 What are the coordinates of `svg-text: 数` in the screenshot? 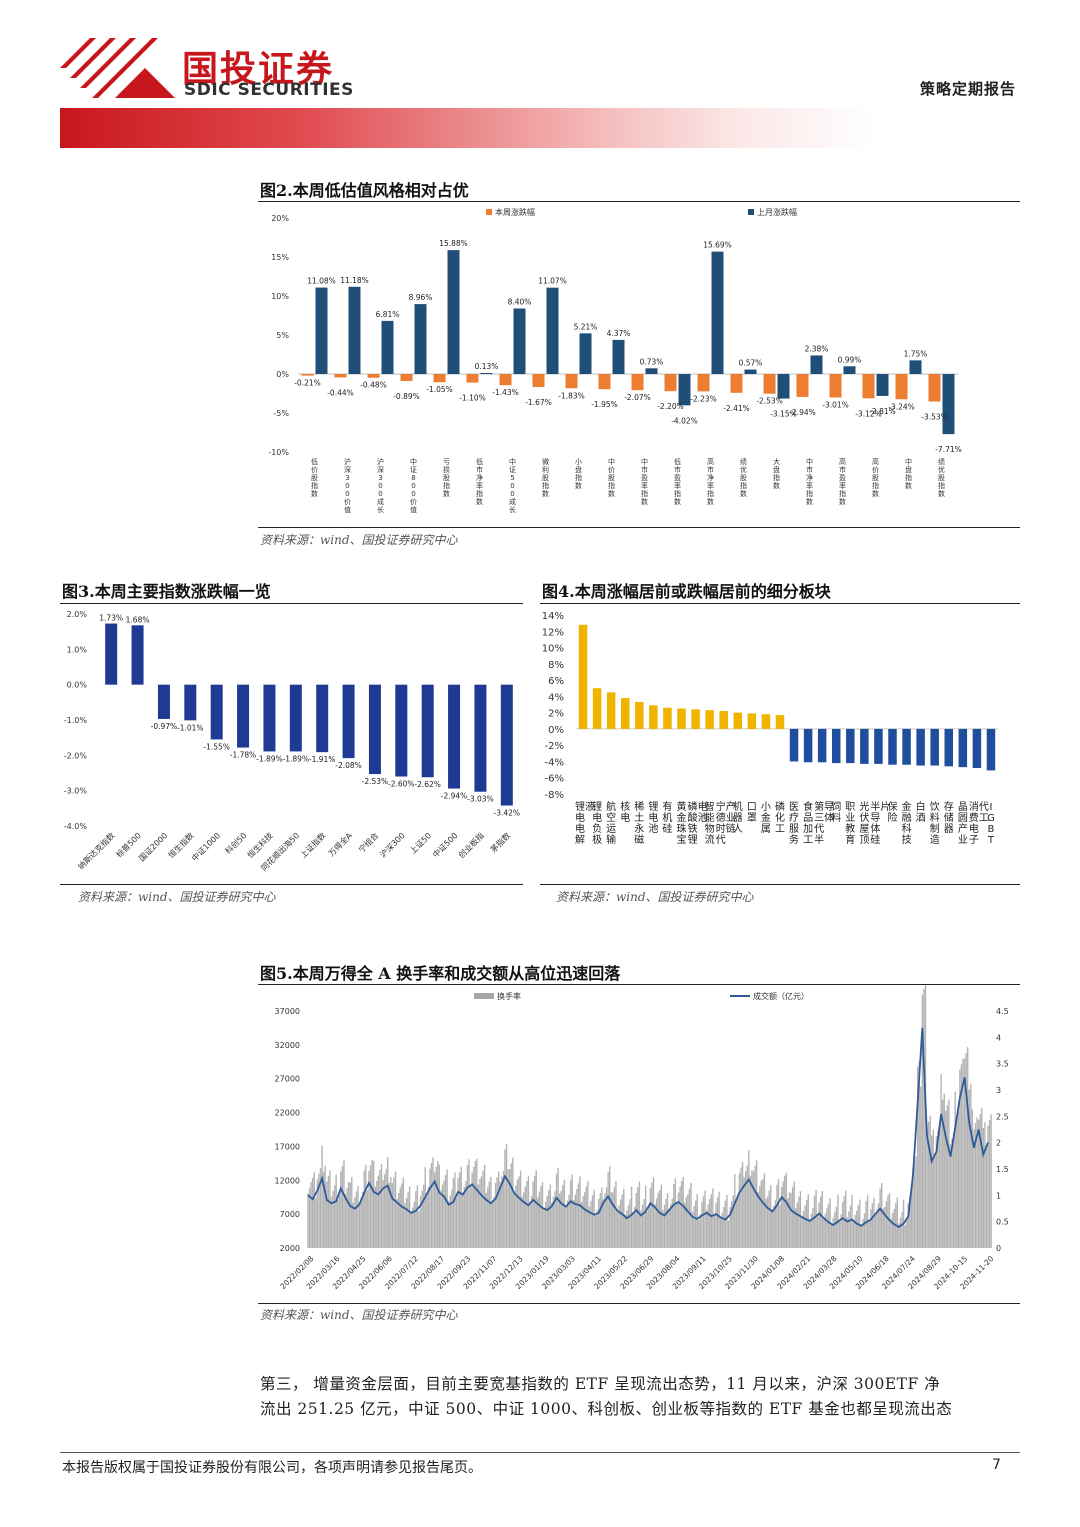 It's located at (842, 501).